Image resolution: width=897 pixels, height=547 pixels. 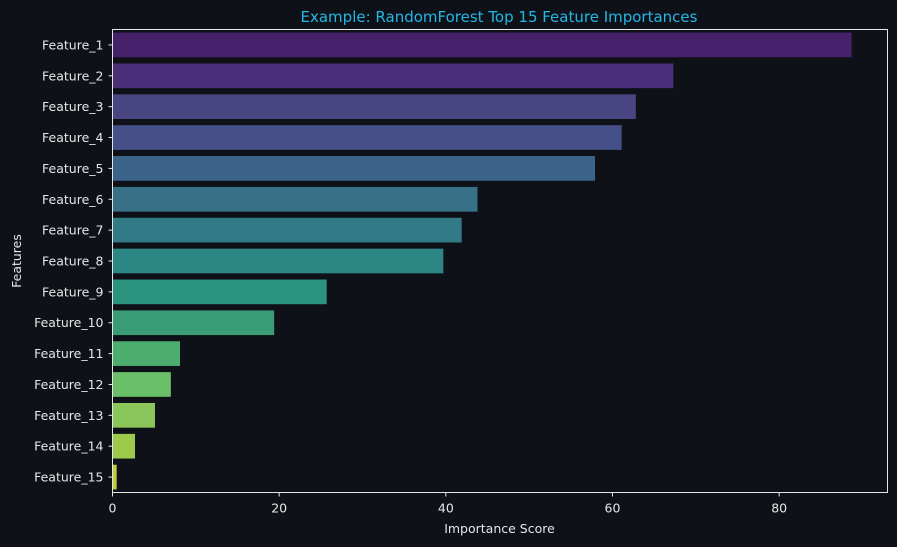 What do you see at coordinates (72, 168) in the screenshot?
I see `y-tick-label: Feature_5` at bounding box center [72, 168].